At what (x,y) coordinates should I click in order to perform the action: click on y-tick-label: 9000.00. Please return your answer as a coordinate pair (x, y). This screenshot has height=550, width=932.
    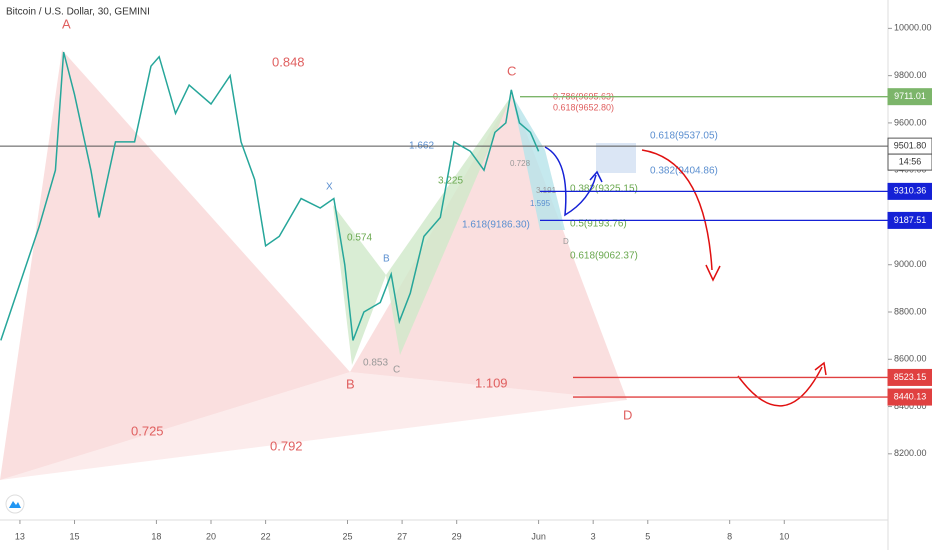
    Looking at the image, I should click on (910, 264).